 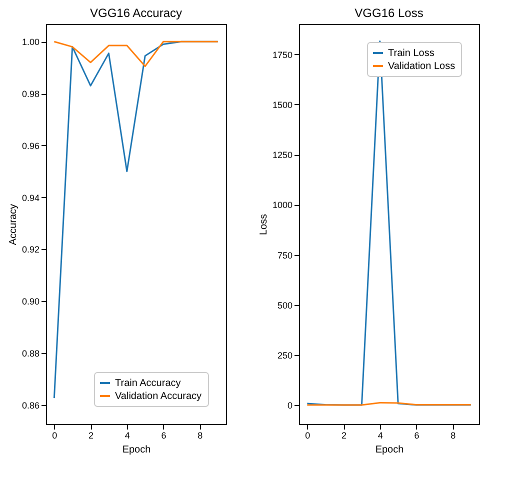 What do you see at coordinates (158, 396) in the screenshot?
I see `legend-label: Validation Accuracy` at bounding box center [158, 396].